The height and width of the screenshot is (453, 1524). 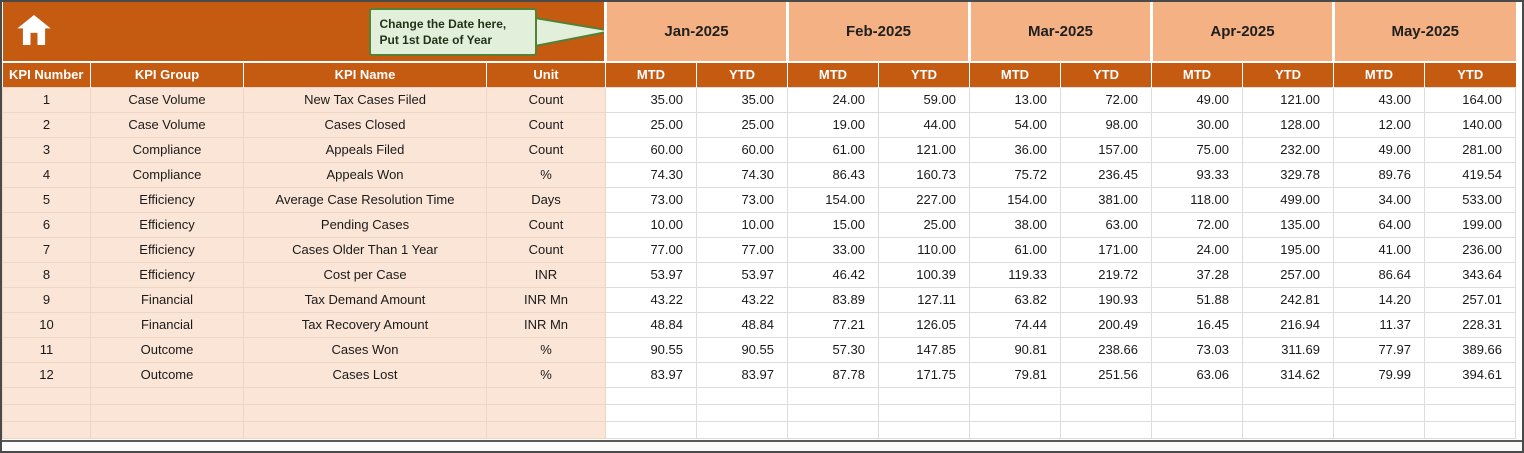 What do you see at coordinates (742, 274) in the screenshot?
I see `value-cell: 53.97` at bounding box center [742, 274].